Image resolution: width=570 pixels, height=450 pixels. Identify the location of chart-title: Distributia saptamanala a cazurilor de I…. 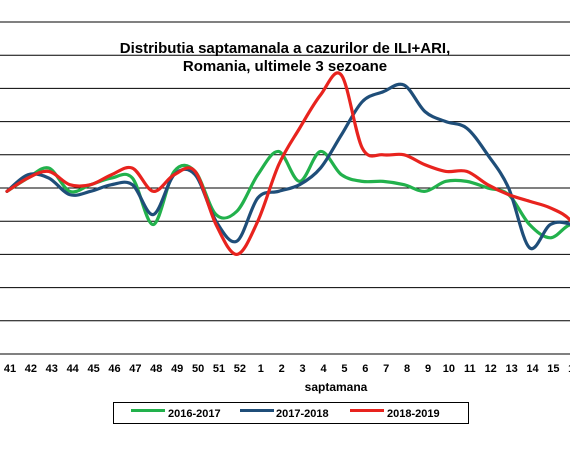
(285, 58).